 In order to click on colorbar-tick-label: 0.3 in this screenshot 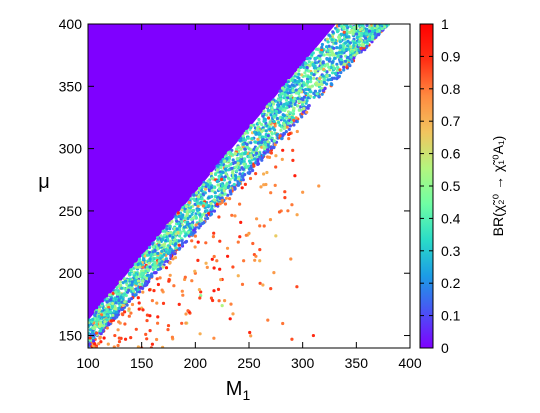, I will do `click(451, 251)`.